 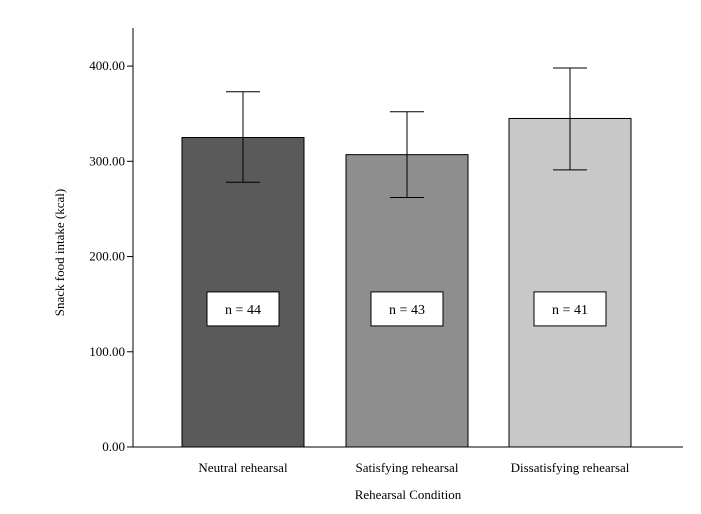 What do you see at coordinates (107, 256) in the screenshot?
I see `y-tick-label: 200.00` at bounding box center [107, 256].